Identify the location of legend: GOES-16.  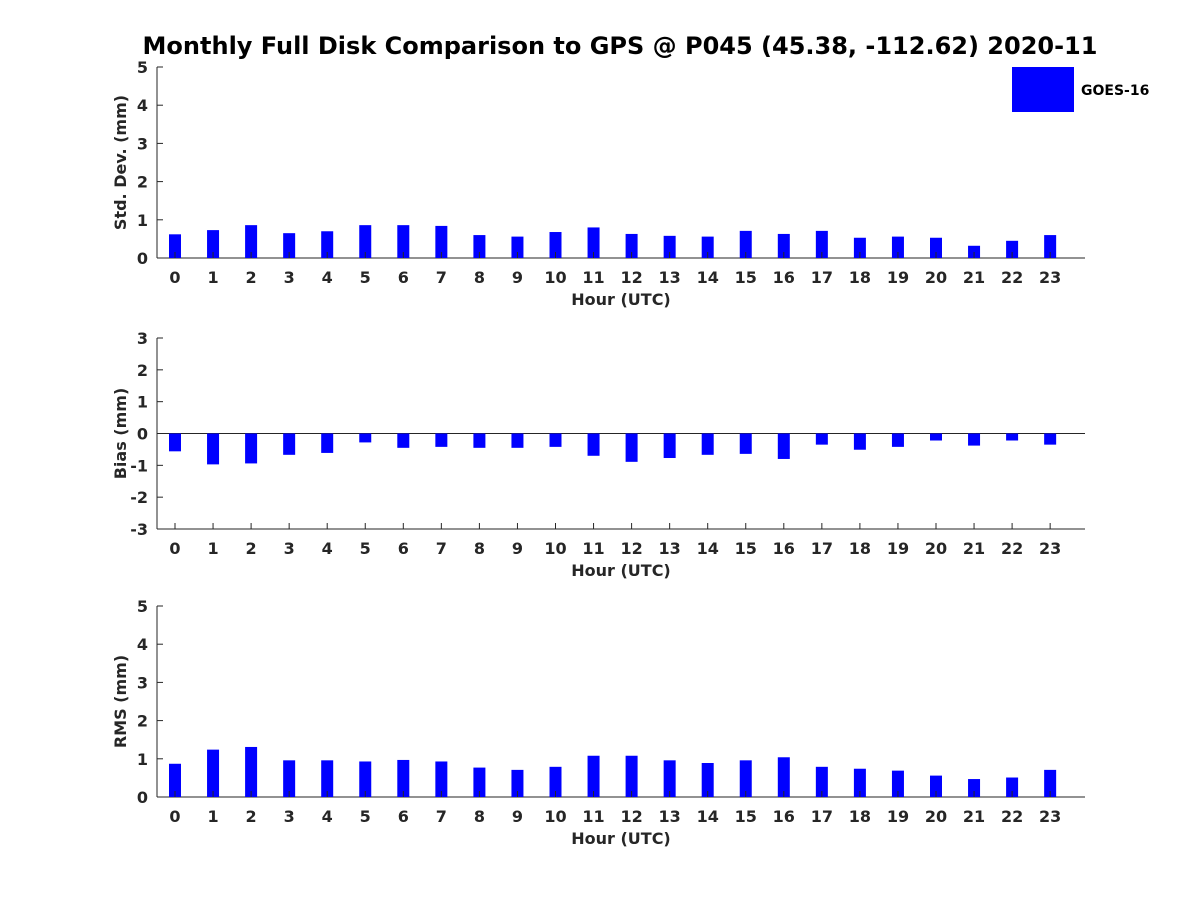
(1080, 89).